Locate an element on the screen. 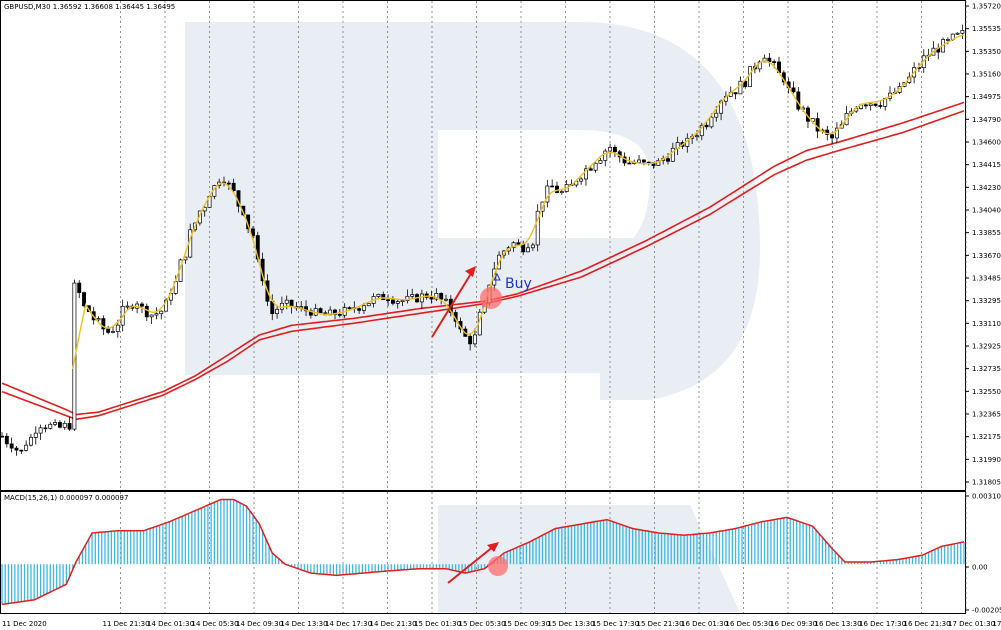 This screenshot has width=1001, height=630. price-tick-label: 1.31990 is located at coordinates (986, 460).